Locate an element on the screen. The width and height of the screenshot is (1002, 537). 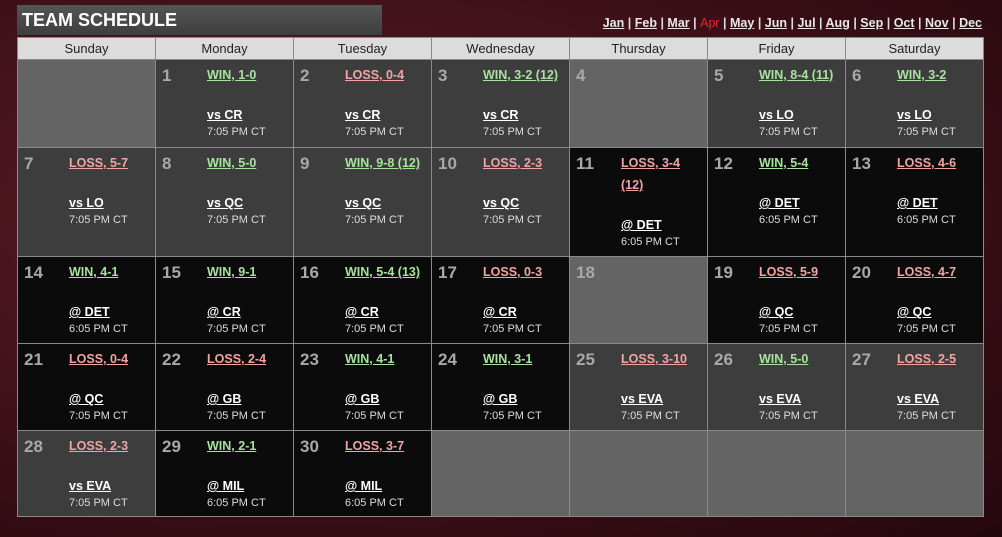
month-link: Aug is located at coordinates (837, 23).